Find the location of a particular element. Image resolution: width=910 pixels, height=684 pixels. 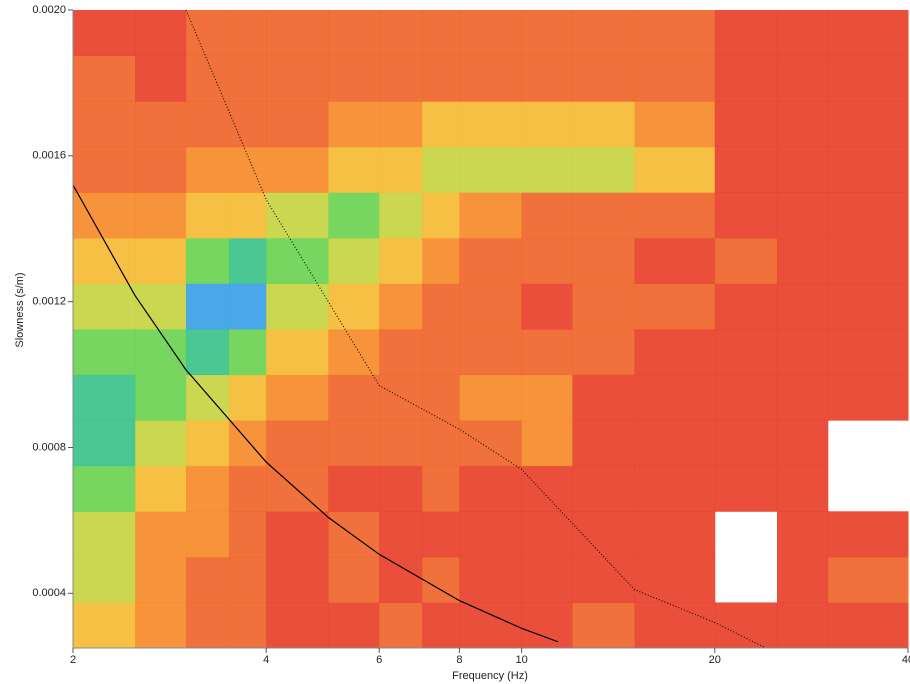

x-tick-label: 6 is located at coordinates (379, 660).